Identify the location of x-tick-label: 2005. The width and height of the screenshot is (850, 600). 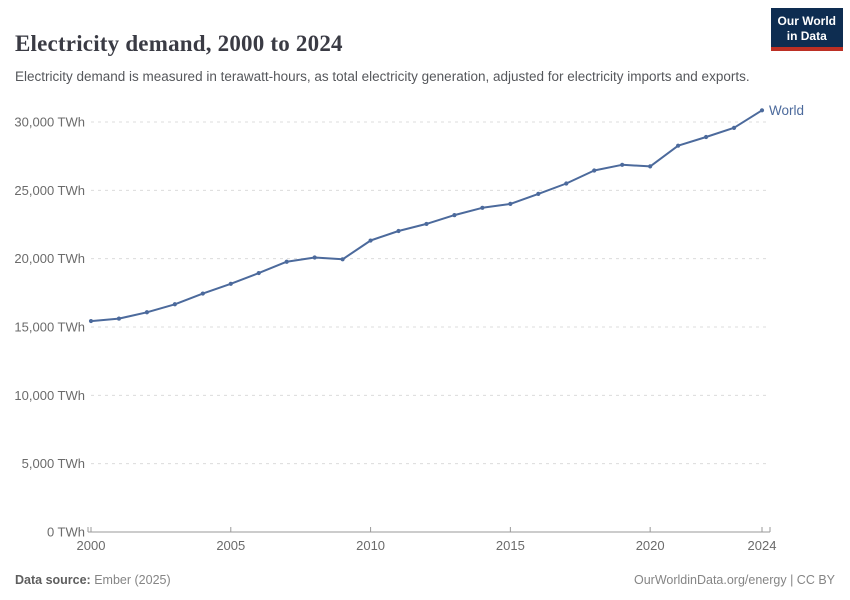
(230, 545).